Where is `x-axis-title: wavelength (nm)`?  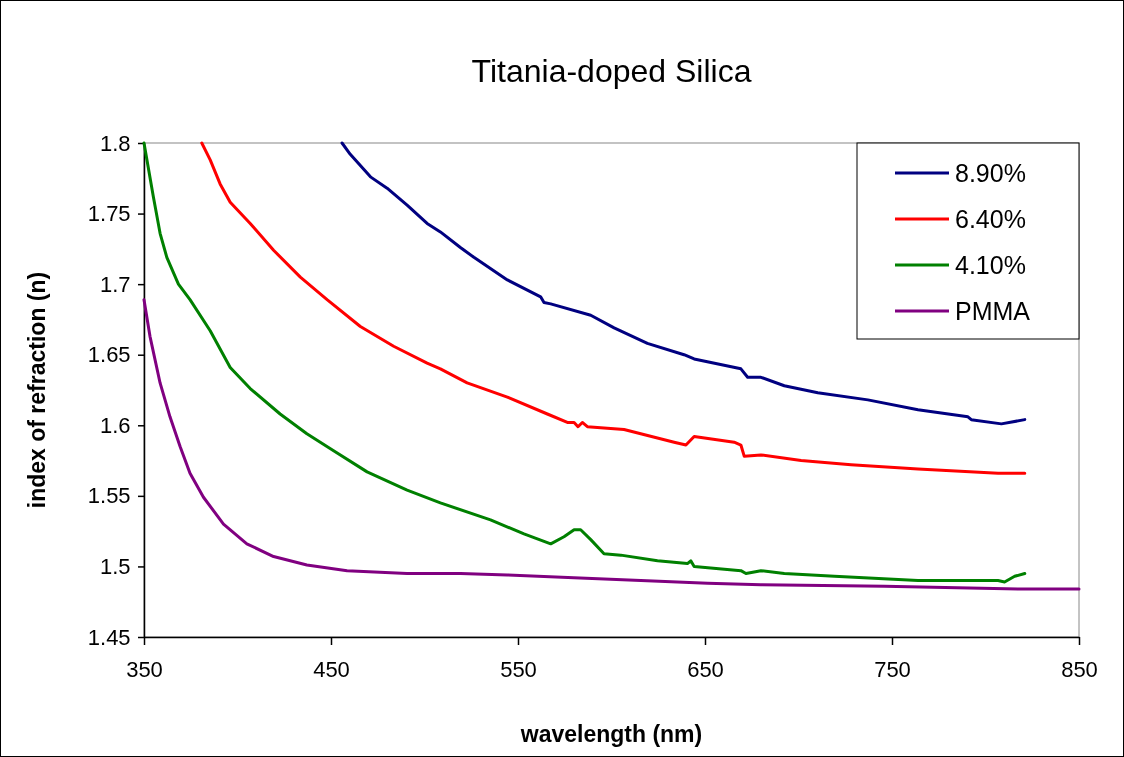 x-axis-title: wavelength (nm) is located at coordinates (611, 734).